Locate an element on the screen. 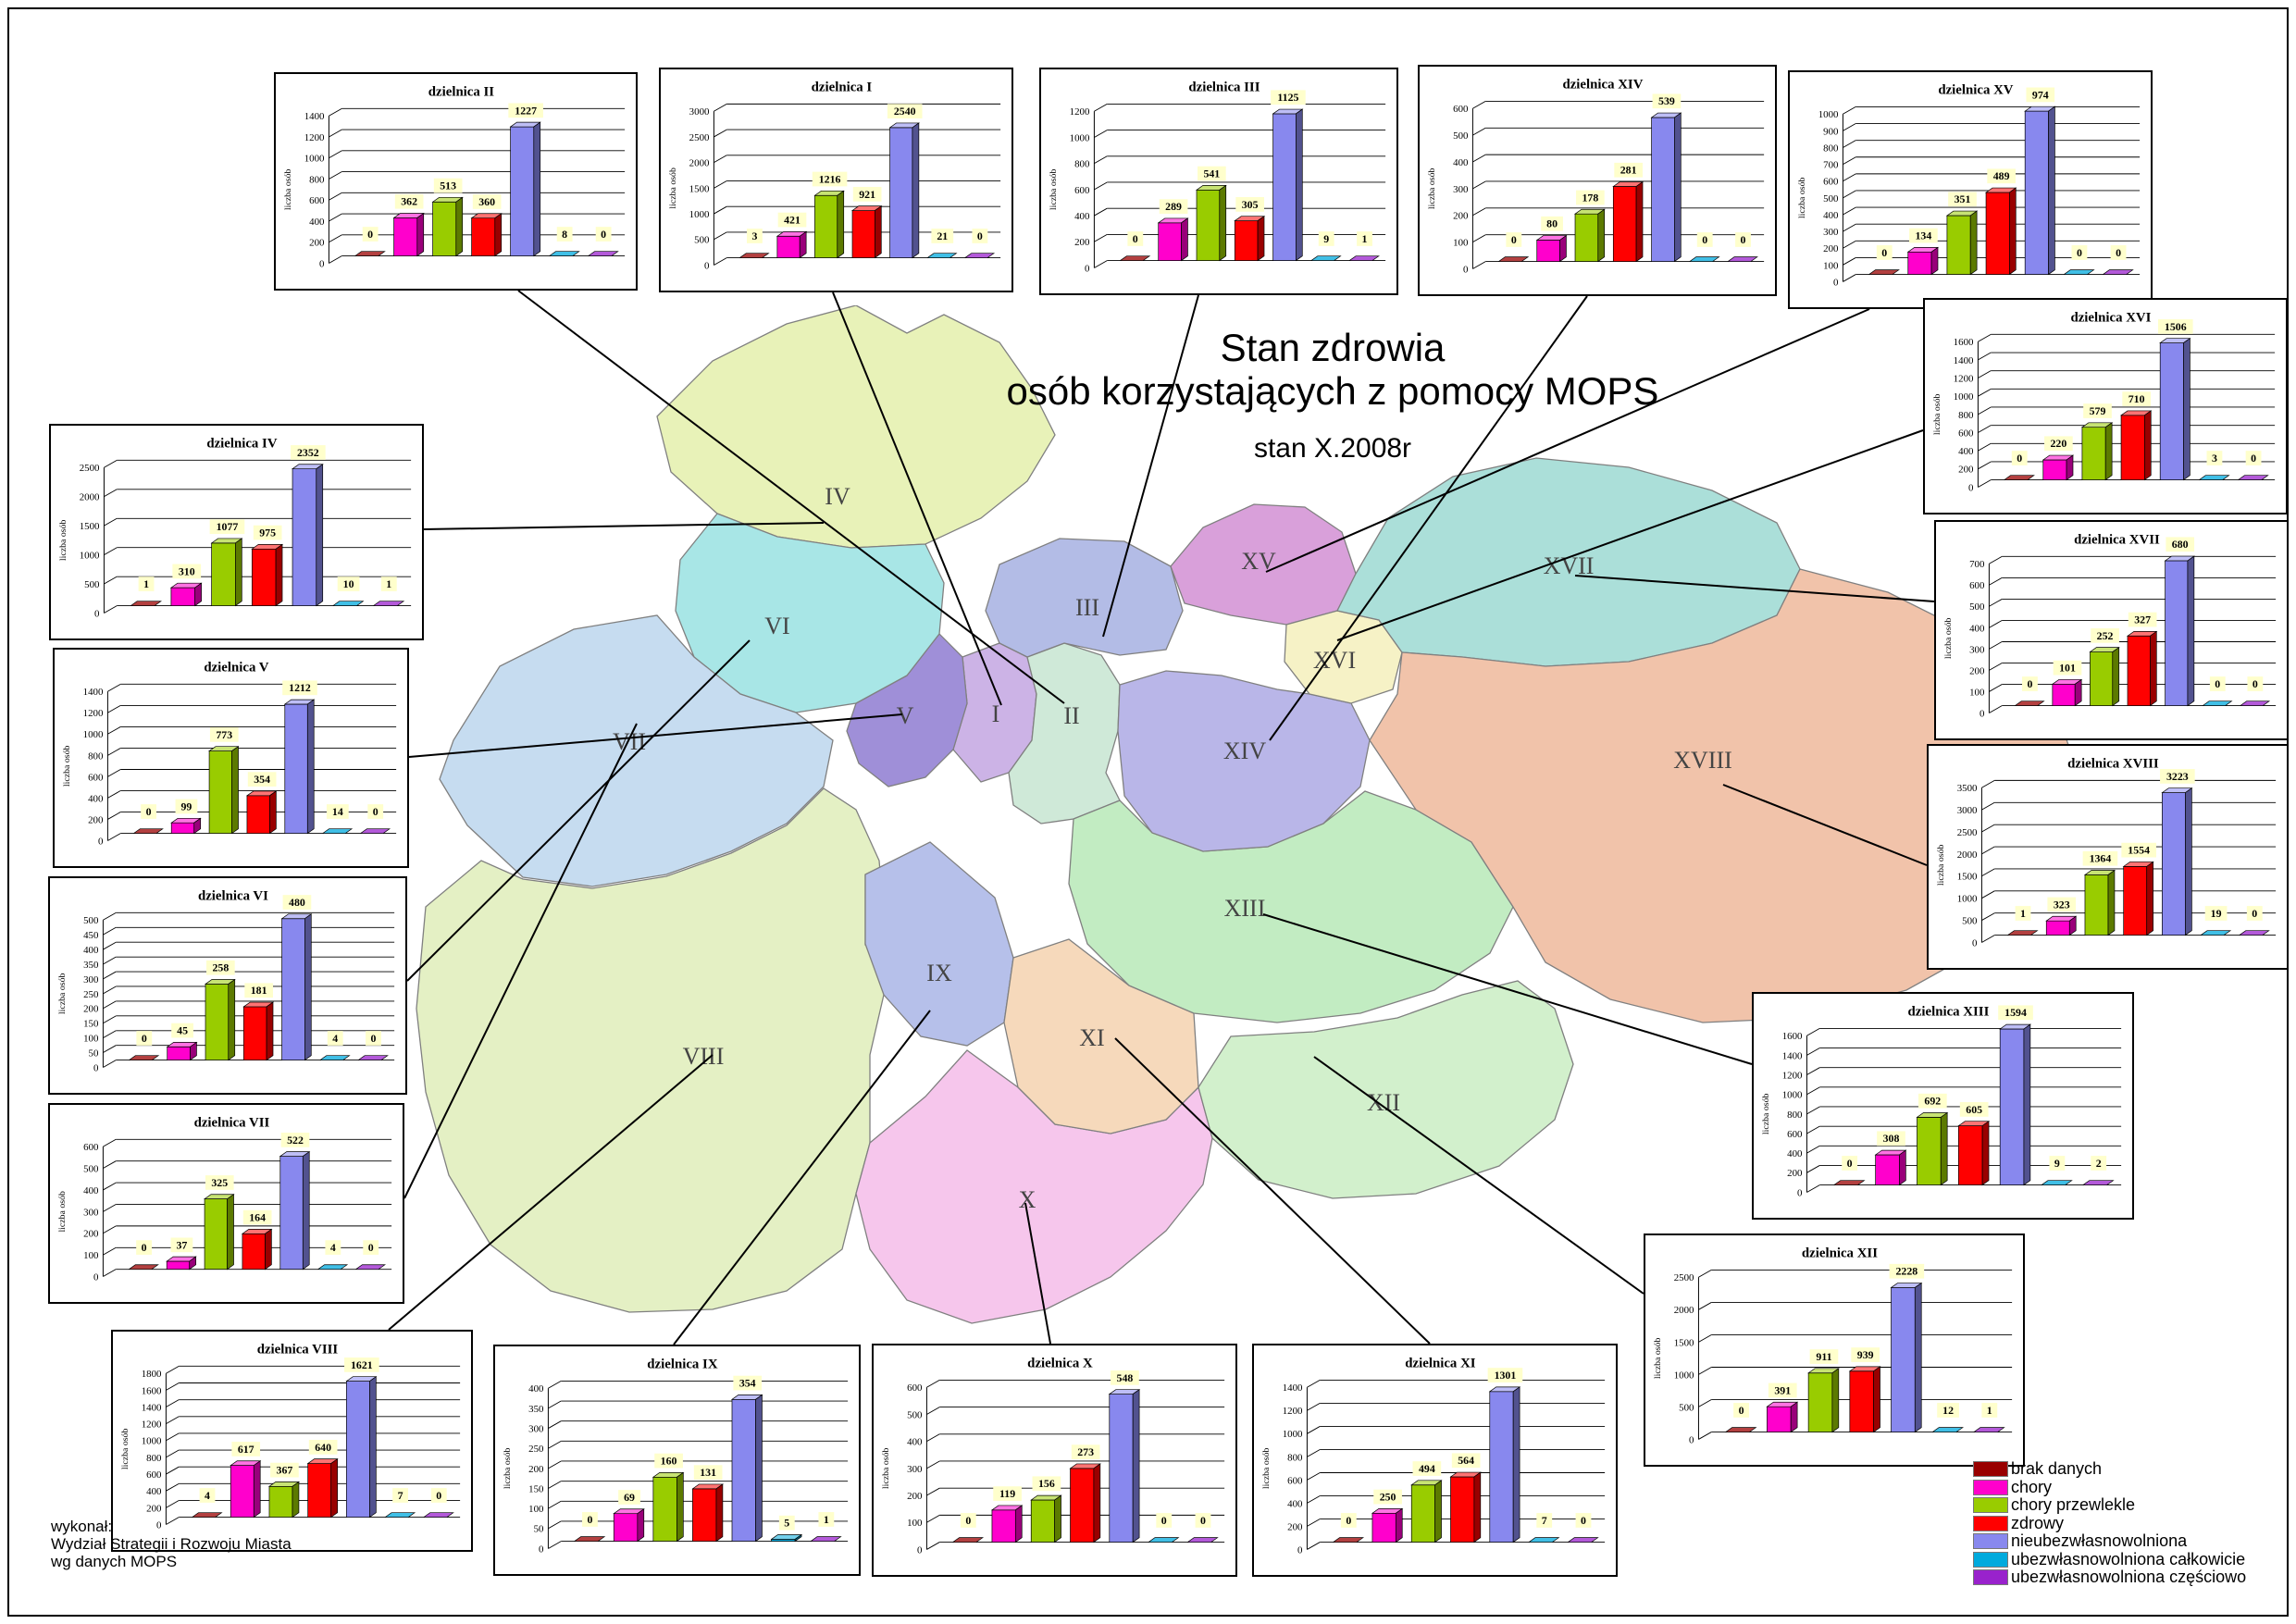  legend-label: chory przewlekle is located at coordinates (2074, 1505).